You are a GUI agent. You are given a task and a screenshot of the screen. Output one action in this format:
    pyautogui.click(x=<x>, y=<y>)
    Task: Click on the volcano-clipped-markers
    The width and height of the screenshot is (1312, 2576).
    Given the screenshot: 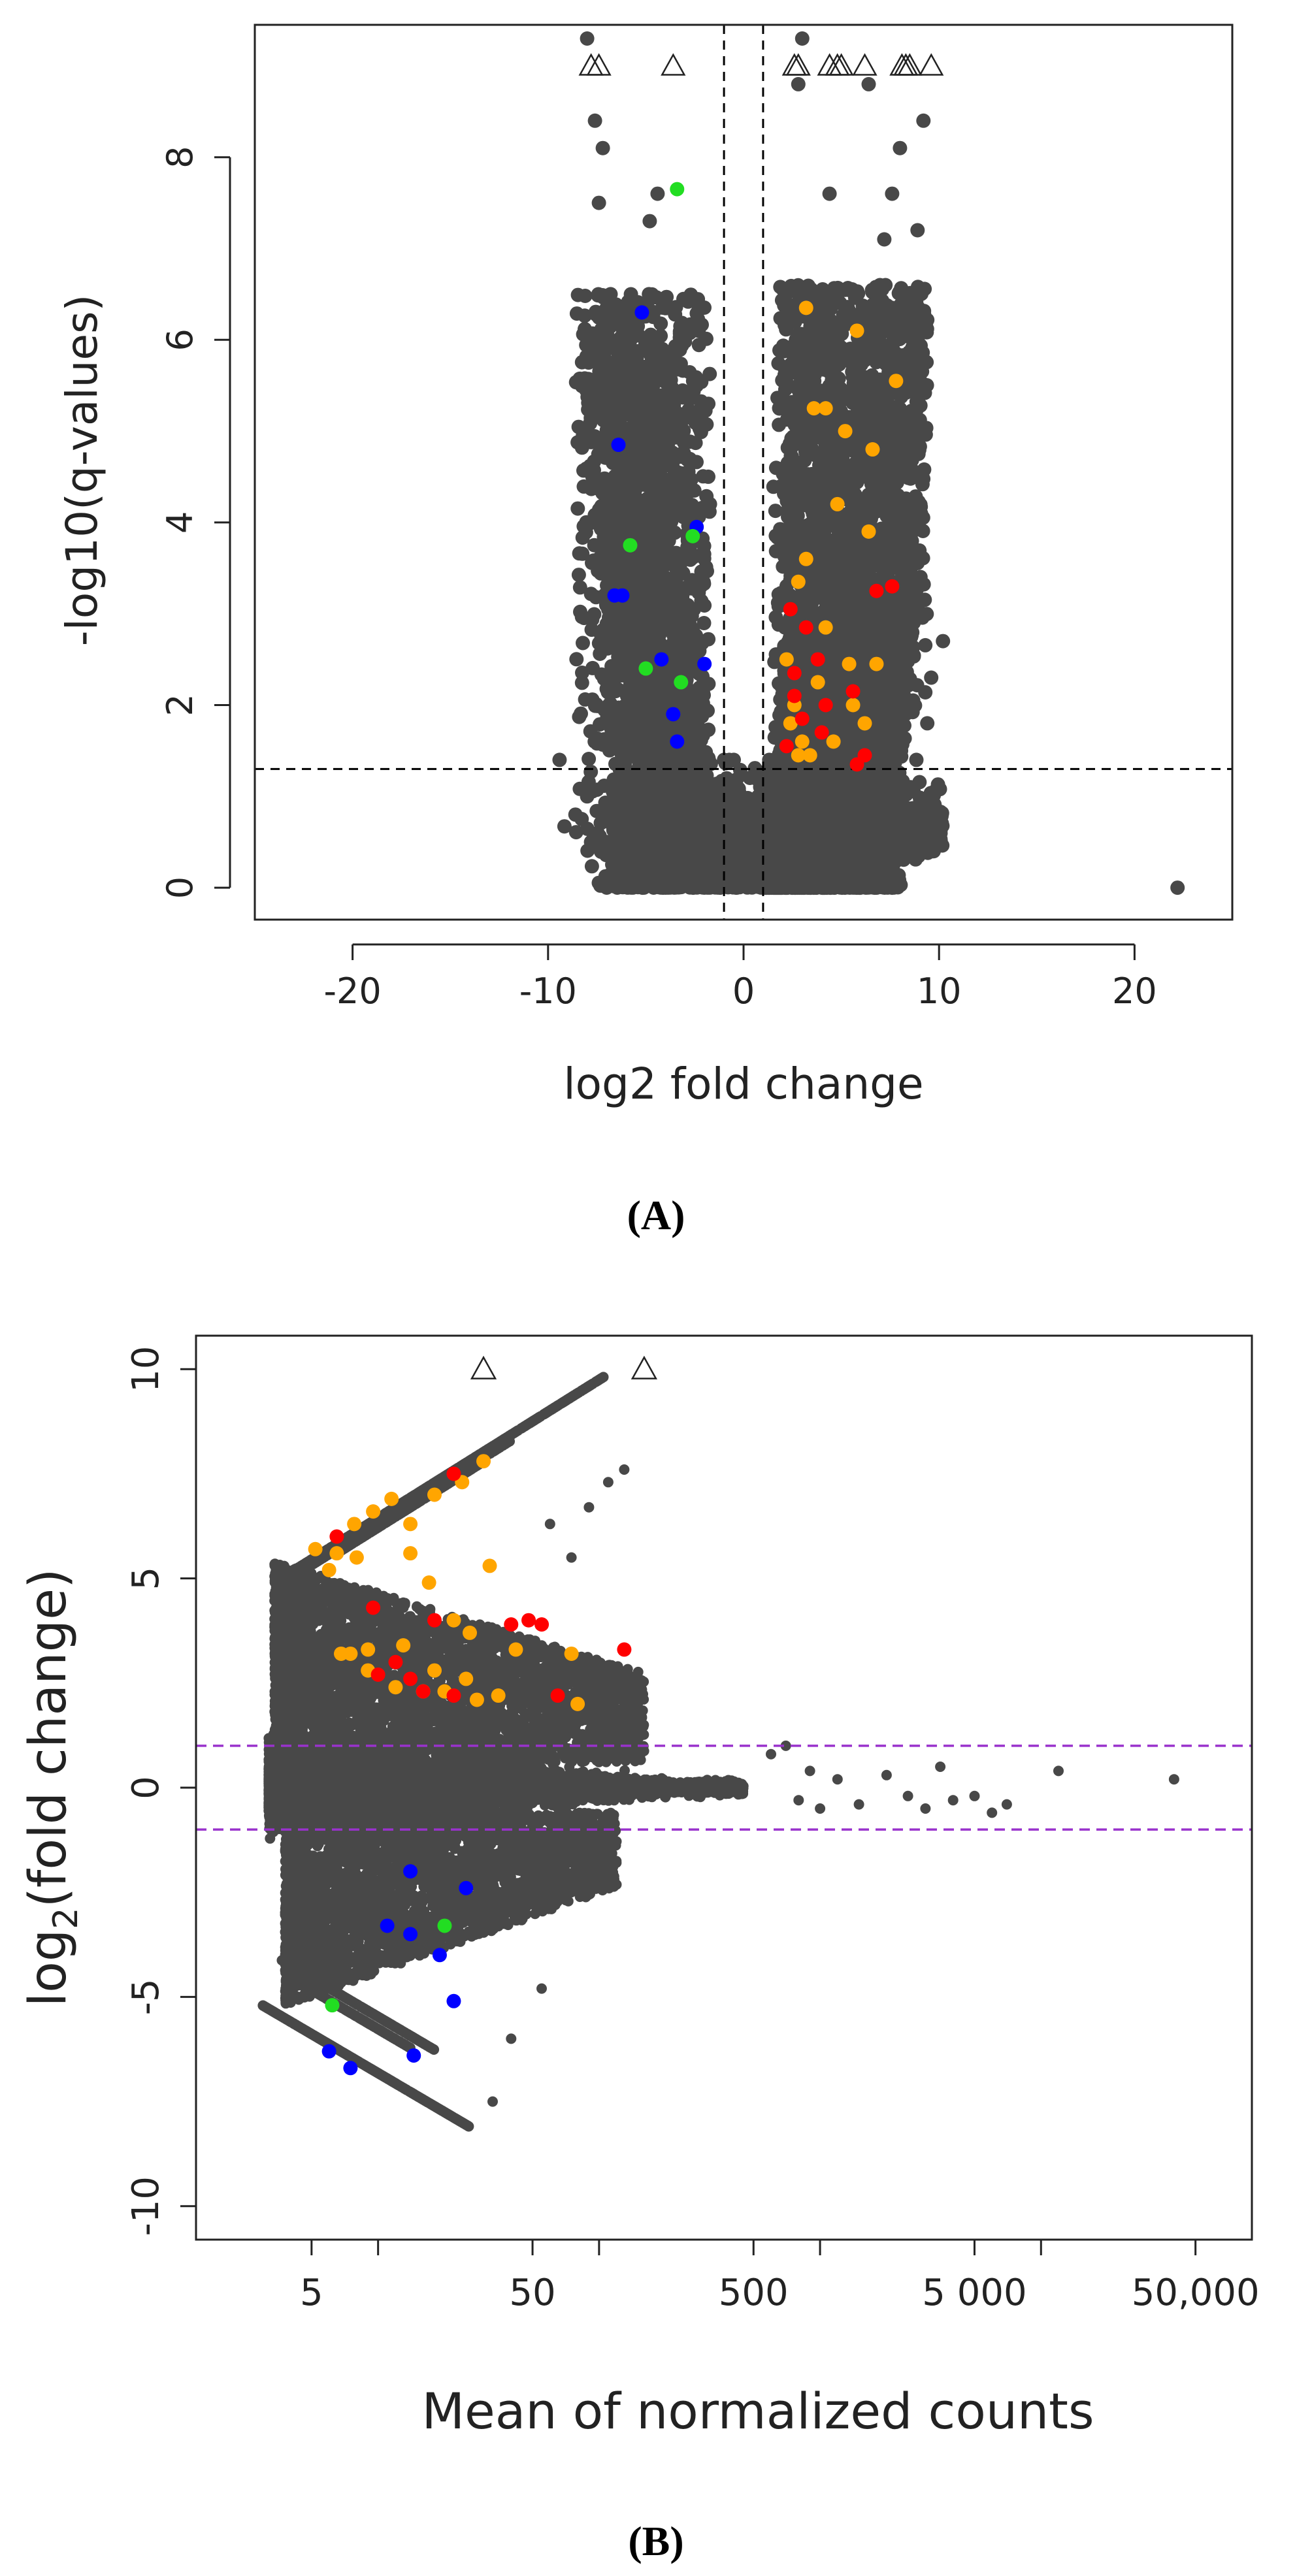 What is the action you would take?
    pyautogui.click(x=761, y=64)
    